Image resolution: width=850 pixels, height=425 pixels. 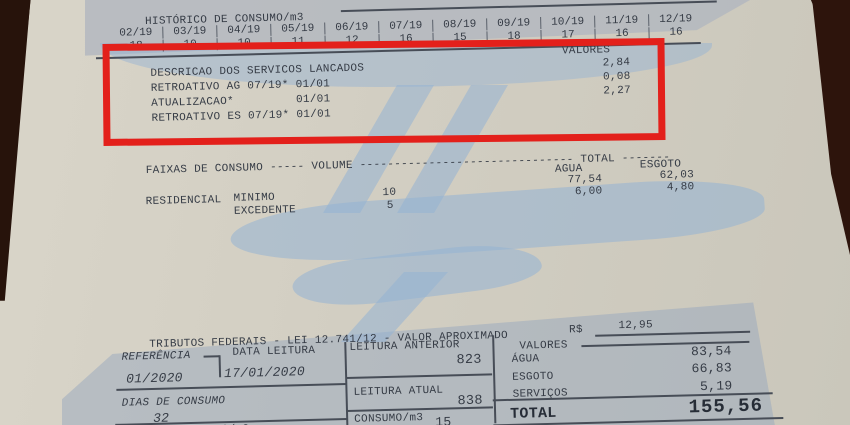 I want to click on faixas-excedente-label: EXCEDENTE, so click(x=265, y=211).